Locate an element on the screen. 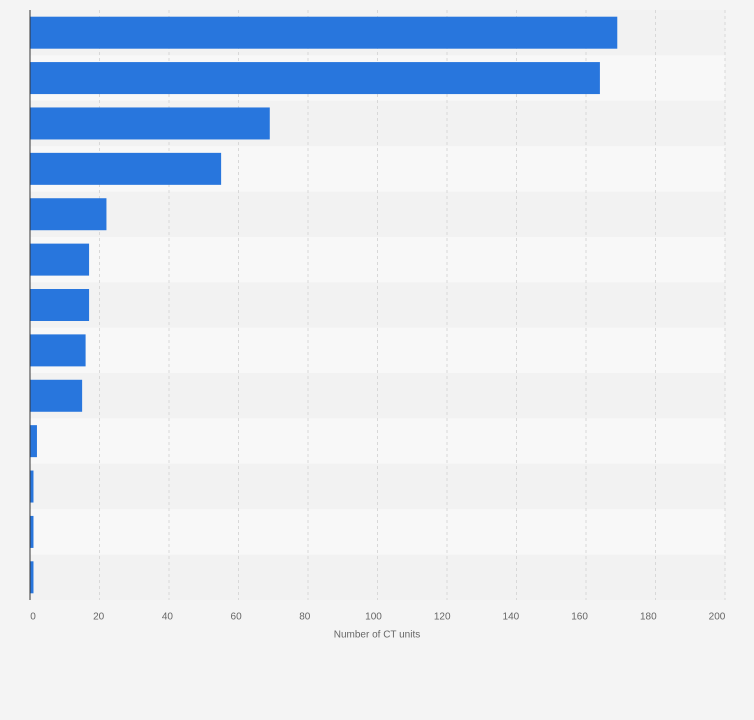 The image size is (754, 720). x-tick-label: 80 is located at coordinates (305, 617).